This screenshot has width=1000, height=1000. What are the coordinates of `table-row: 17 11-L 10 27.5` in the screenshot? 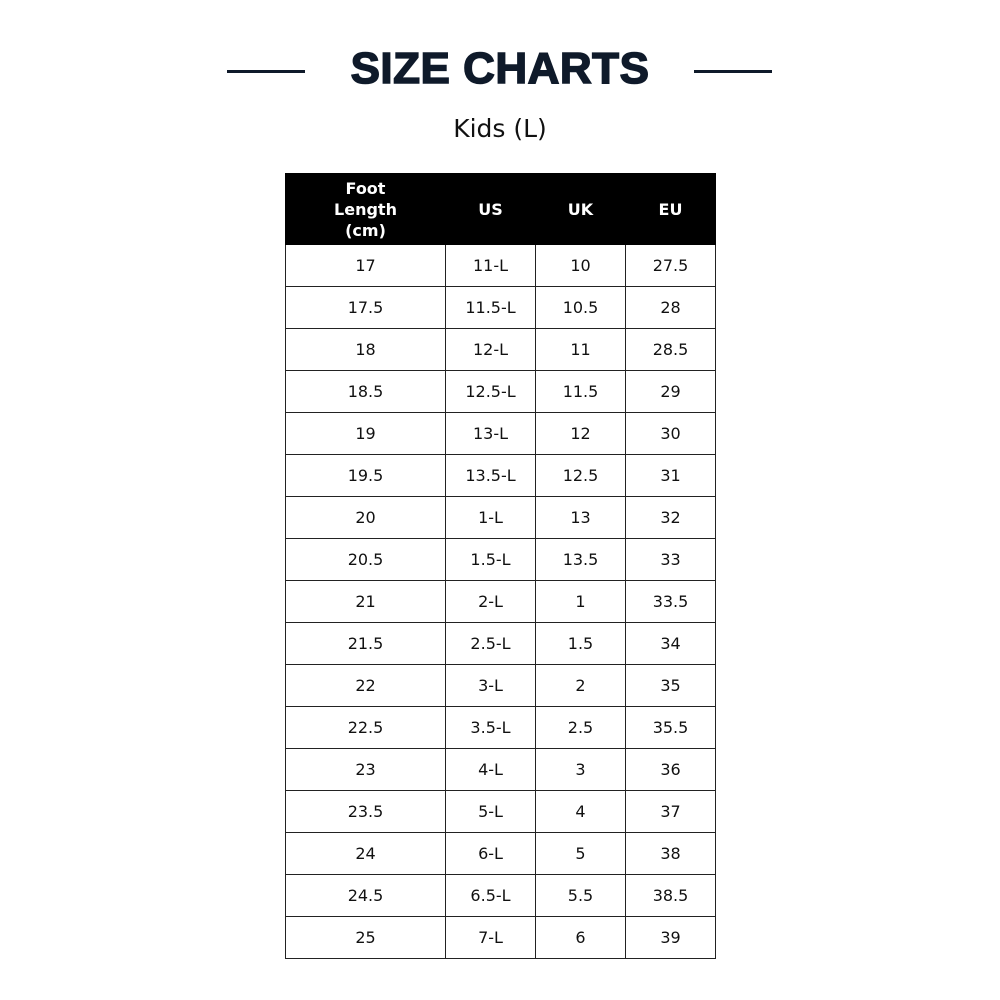 It's located at (500, 265).